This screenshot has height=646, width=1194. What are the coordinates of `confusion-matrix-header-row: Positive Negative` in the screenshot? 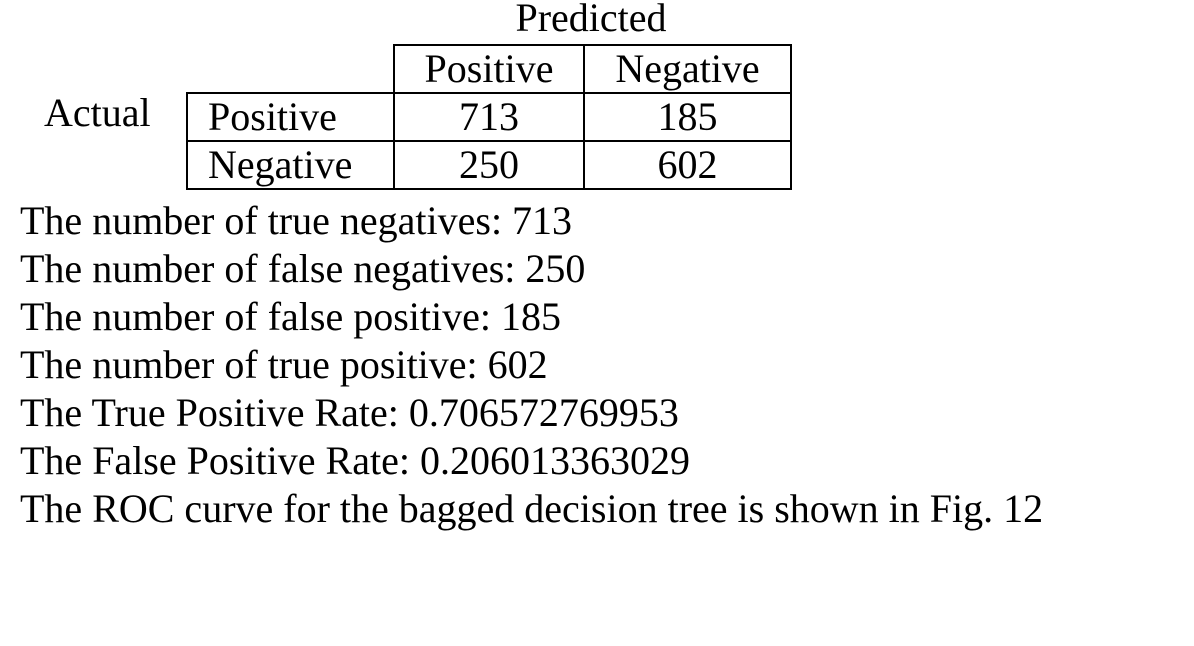 It's located at (489, 69).